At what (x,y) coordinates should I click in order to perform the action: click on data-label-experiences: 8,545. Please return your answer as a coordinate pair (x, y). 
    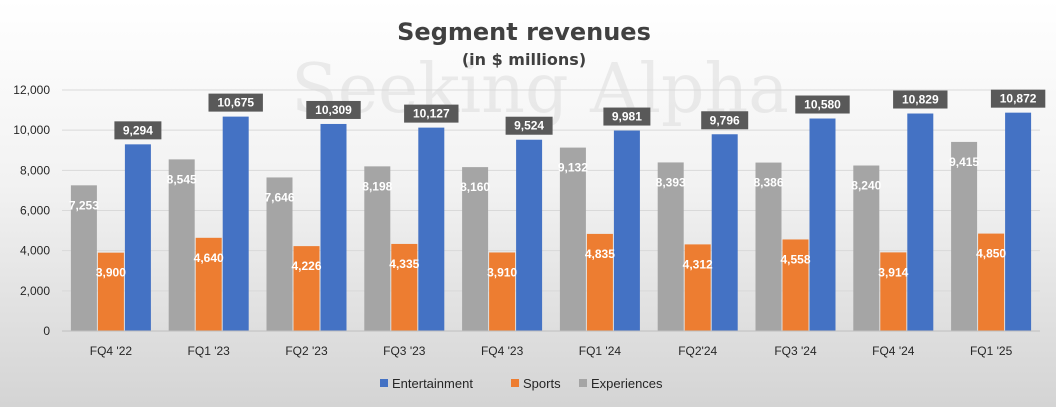
    Looking at the image, I should click on (182, 179).